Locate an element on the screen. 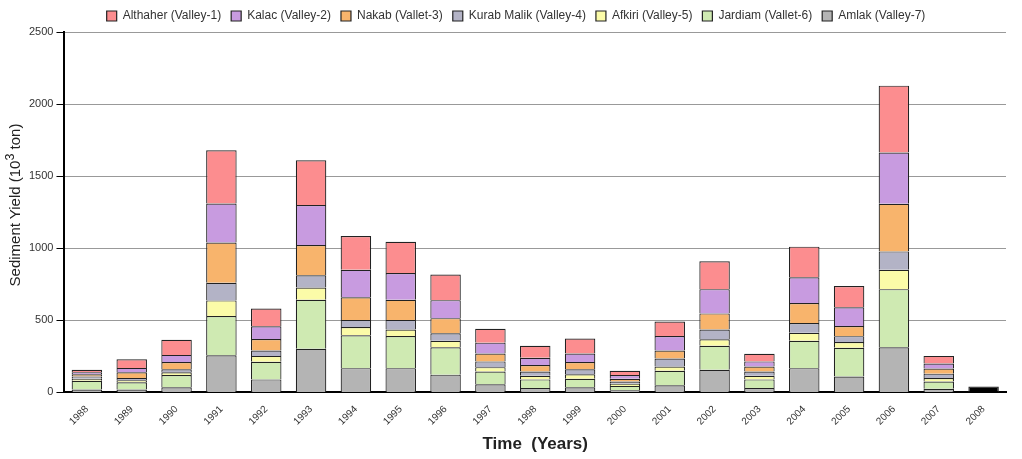  legend-label: Afkiri (Valley-5) is located at coordinates (652, 15).